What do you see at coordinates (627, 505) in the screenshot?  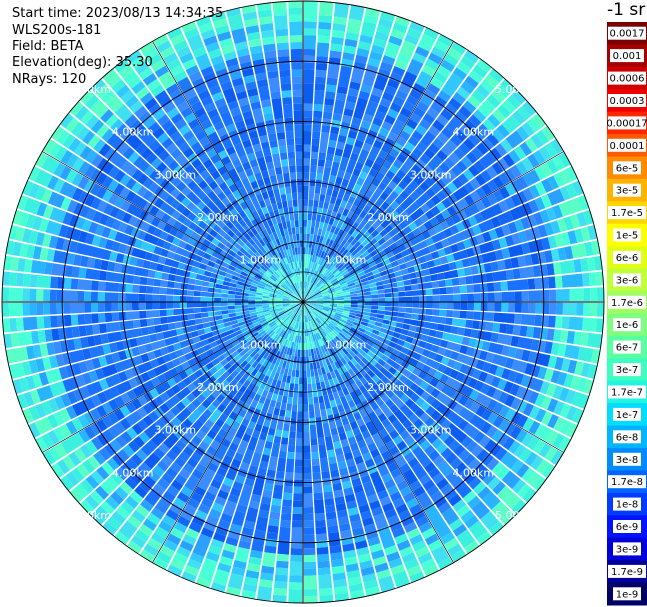 I see `colorbar-tick-label: 1e-8` at bounding box center [627, 505].